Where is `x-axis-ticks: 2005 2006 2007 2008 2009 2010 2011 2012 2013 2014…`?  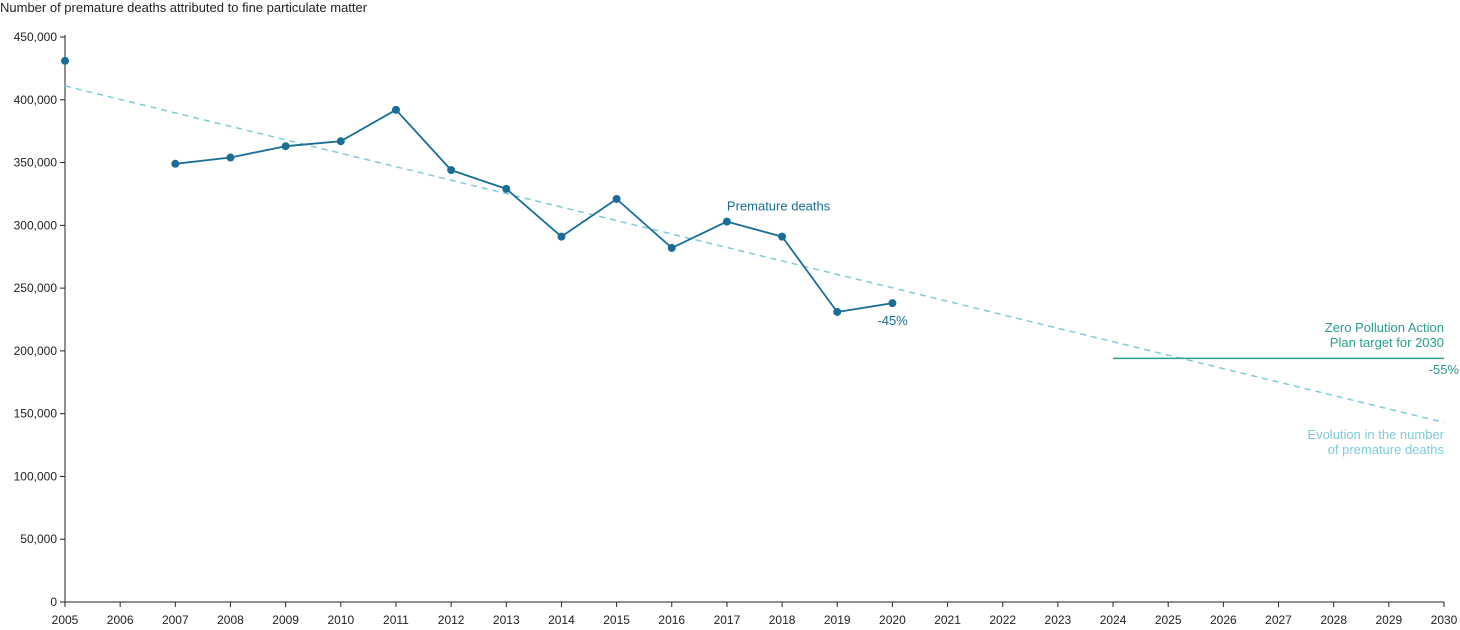
x-axis-ticks: 2005 2006 2007 2008 2009 2010 2011 2012 2013 2014… is located at coordinates (755, 614).